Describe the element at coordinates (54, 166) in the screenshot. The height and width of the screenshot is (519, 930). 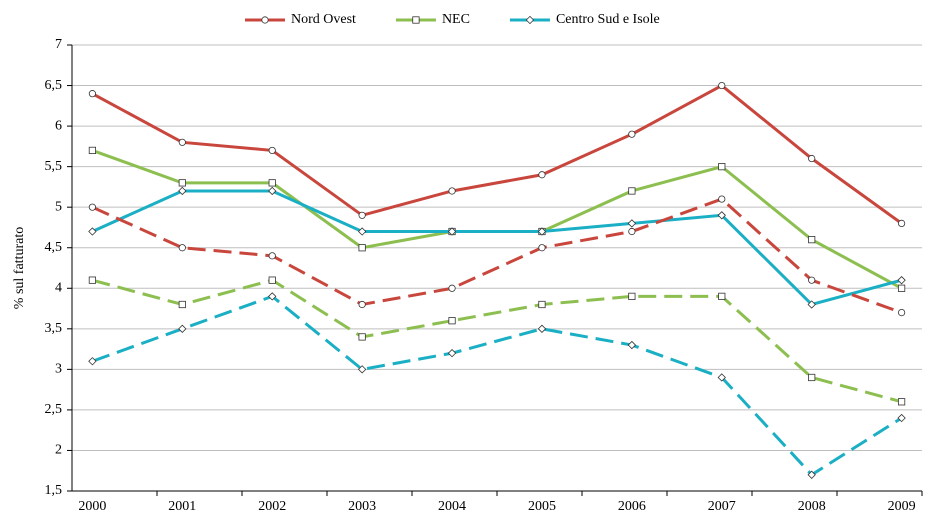
I see `y-tick-label: 5,5` at that location.